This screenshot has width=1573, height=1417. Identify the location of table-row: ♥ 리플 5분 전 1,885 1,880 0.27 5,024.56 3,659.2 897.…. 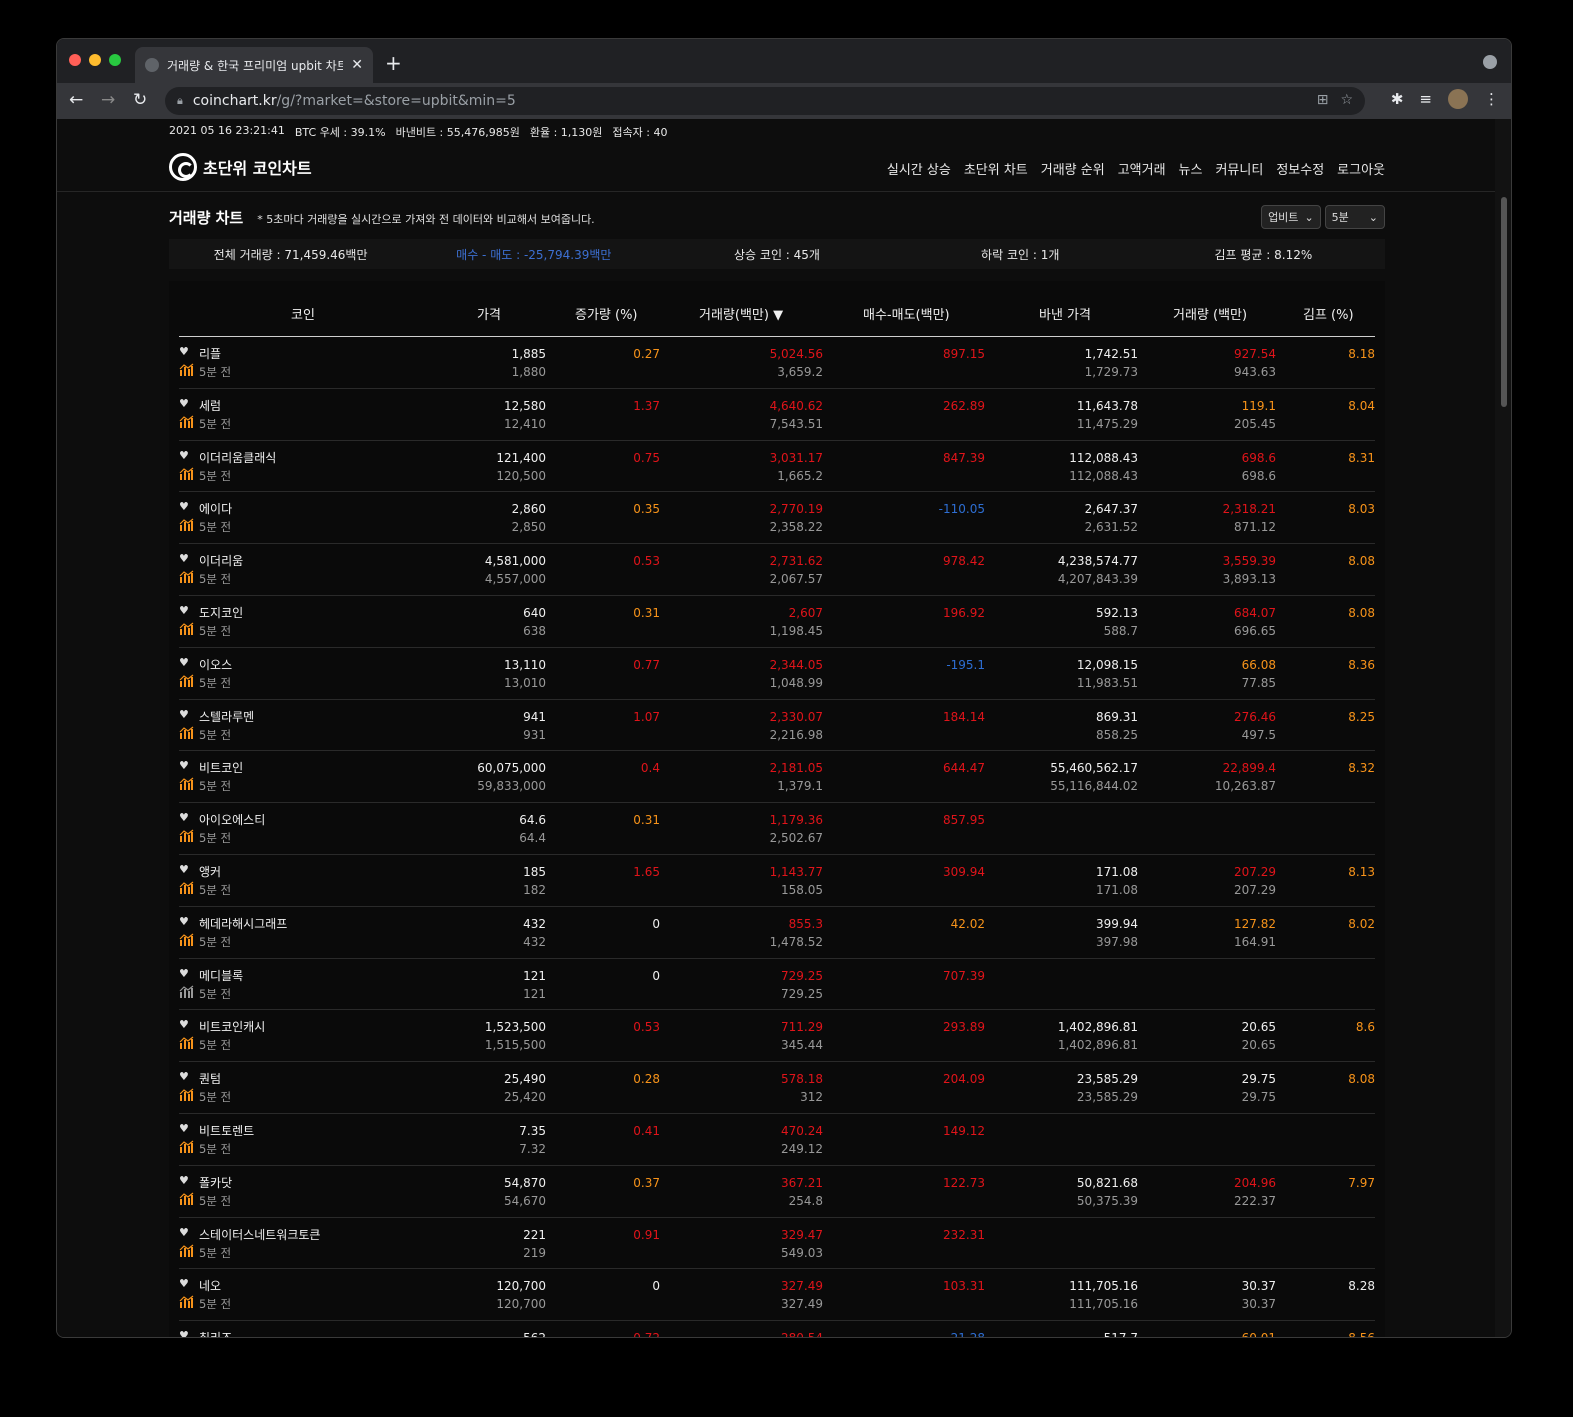
(777, 363).